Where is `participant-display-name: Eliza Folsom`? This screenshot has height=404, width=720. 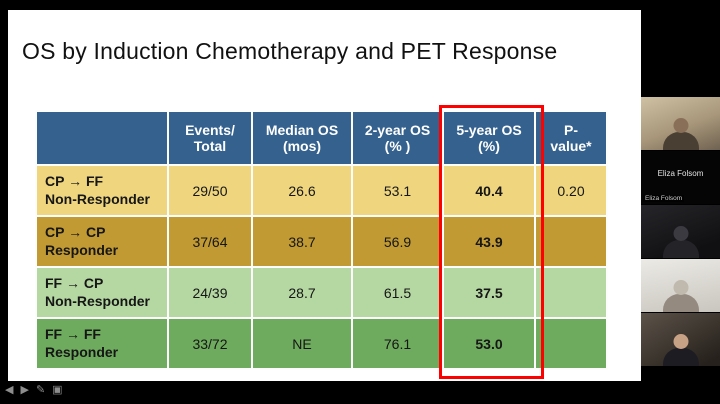 participant-display-name: Eliza Folsom is located at coordinates (680, 173).